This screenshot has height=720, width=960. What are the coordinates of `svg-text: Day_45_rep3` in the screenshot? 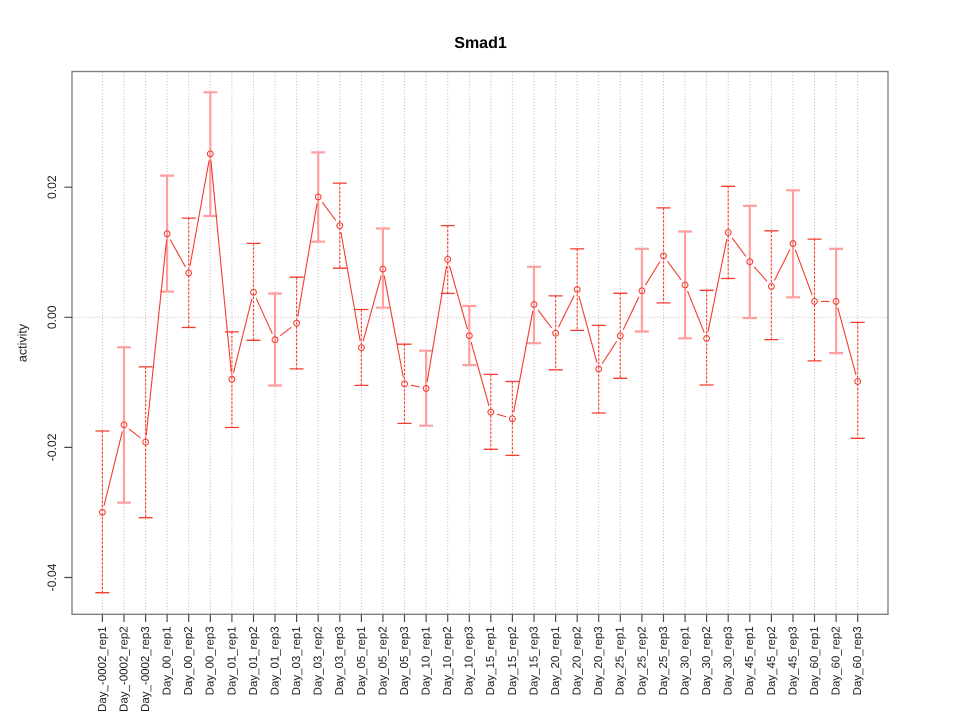 It's located at (793, 660).